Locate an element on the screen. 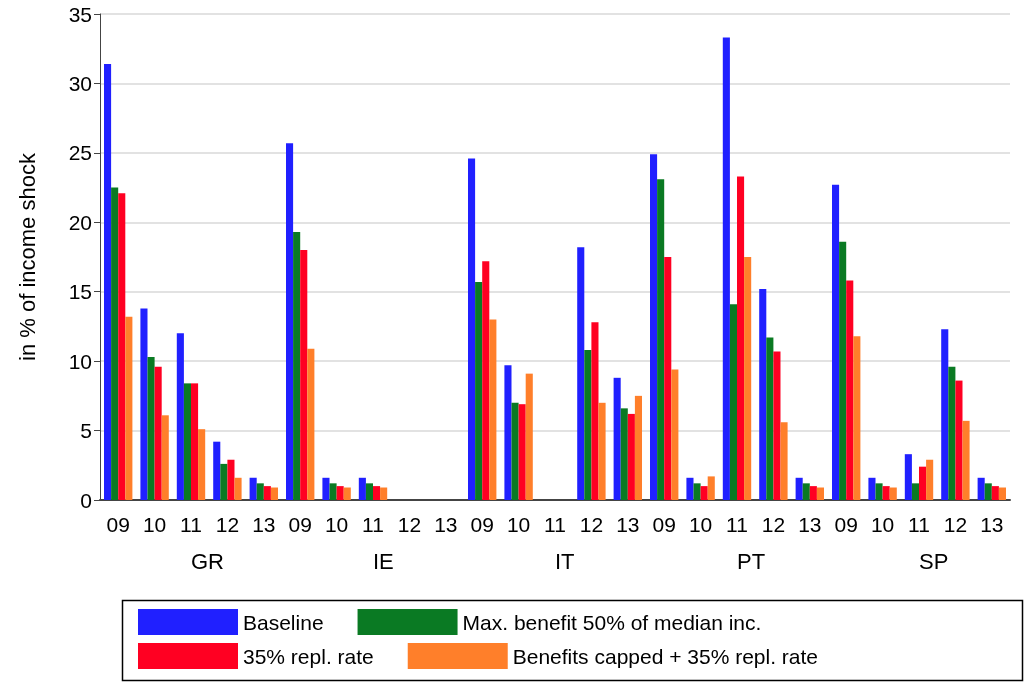 Image resolution: width=1030 pixels, height=684 pixels. y-tick-label: 15 is located at coordinates (80, 292).